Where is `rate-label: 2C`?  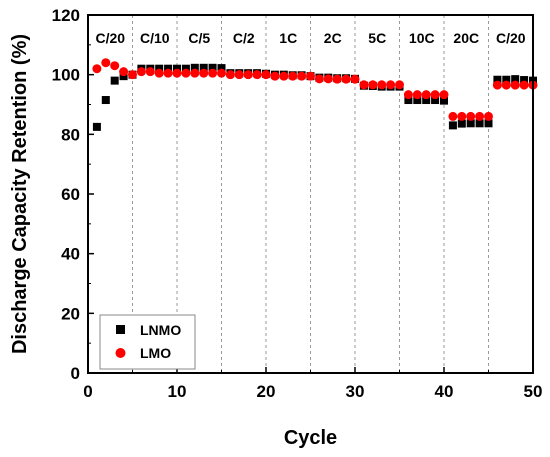 rate-label: 2C is located at coordinates (333, 38).